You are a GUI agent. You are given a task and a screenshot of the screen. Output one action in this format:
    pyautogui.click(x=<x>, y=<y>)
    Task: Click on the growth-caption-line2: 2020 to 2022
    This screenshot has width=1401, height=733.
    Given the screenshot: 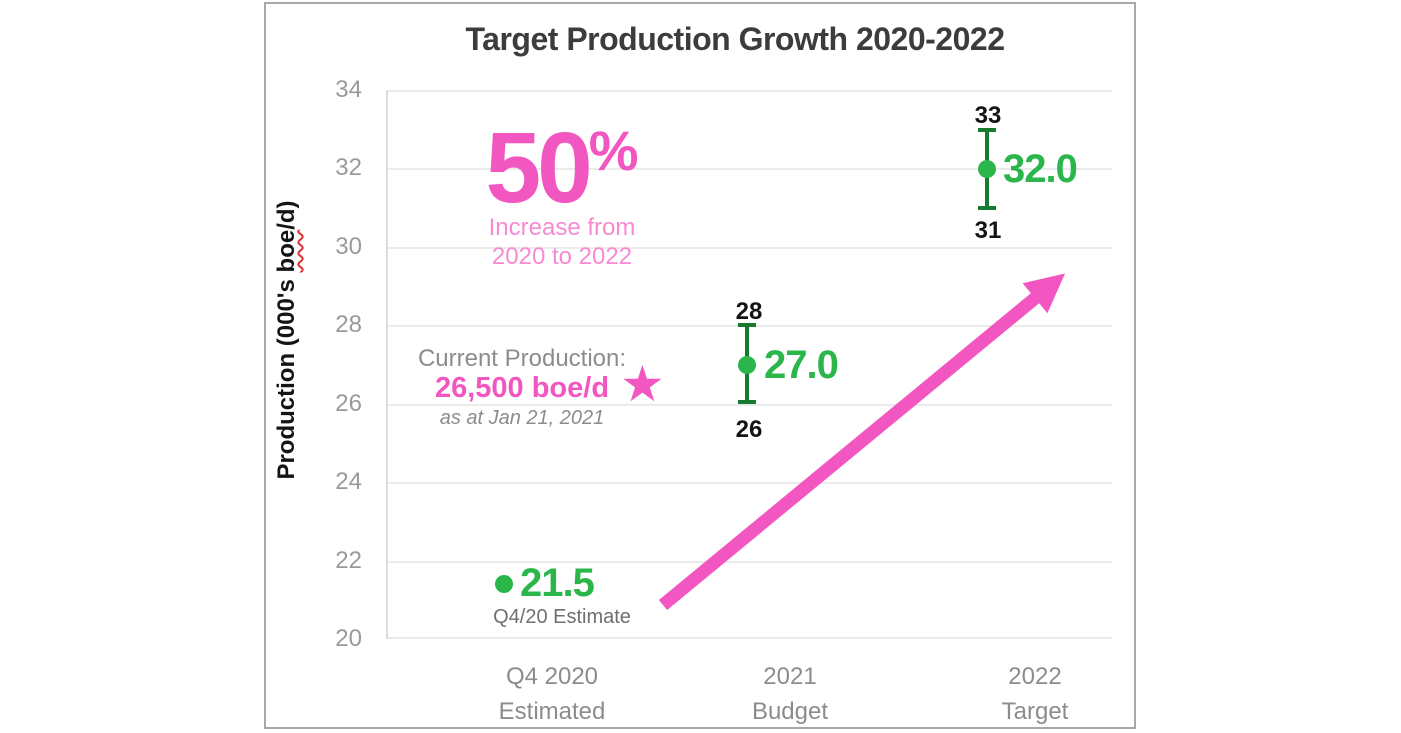 What is the action you would take?
    pyautogui.click(x=562, y=256)
    